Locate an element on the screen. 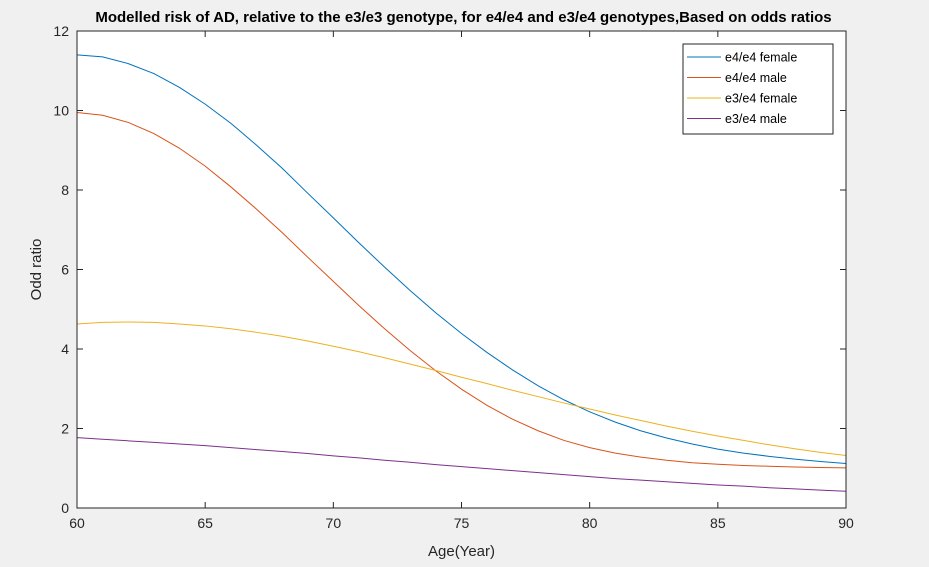  y-axis-label: Odd ratio is located at coordinates (36, 270).